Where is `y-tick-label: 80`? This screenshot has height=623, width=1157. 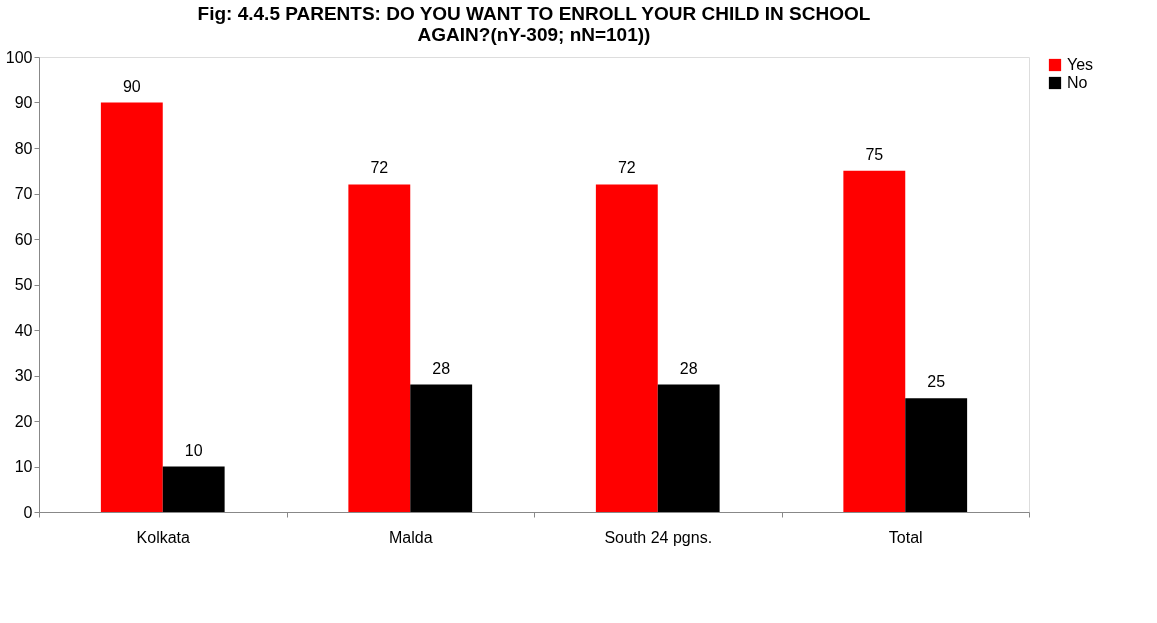 y-tick-label: 80 is located at coordinates (23, 148).